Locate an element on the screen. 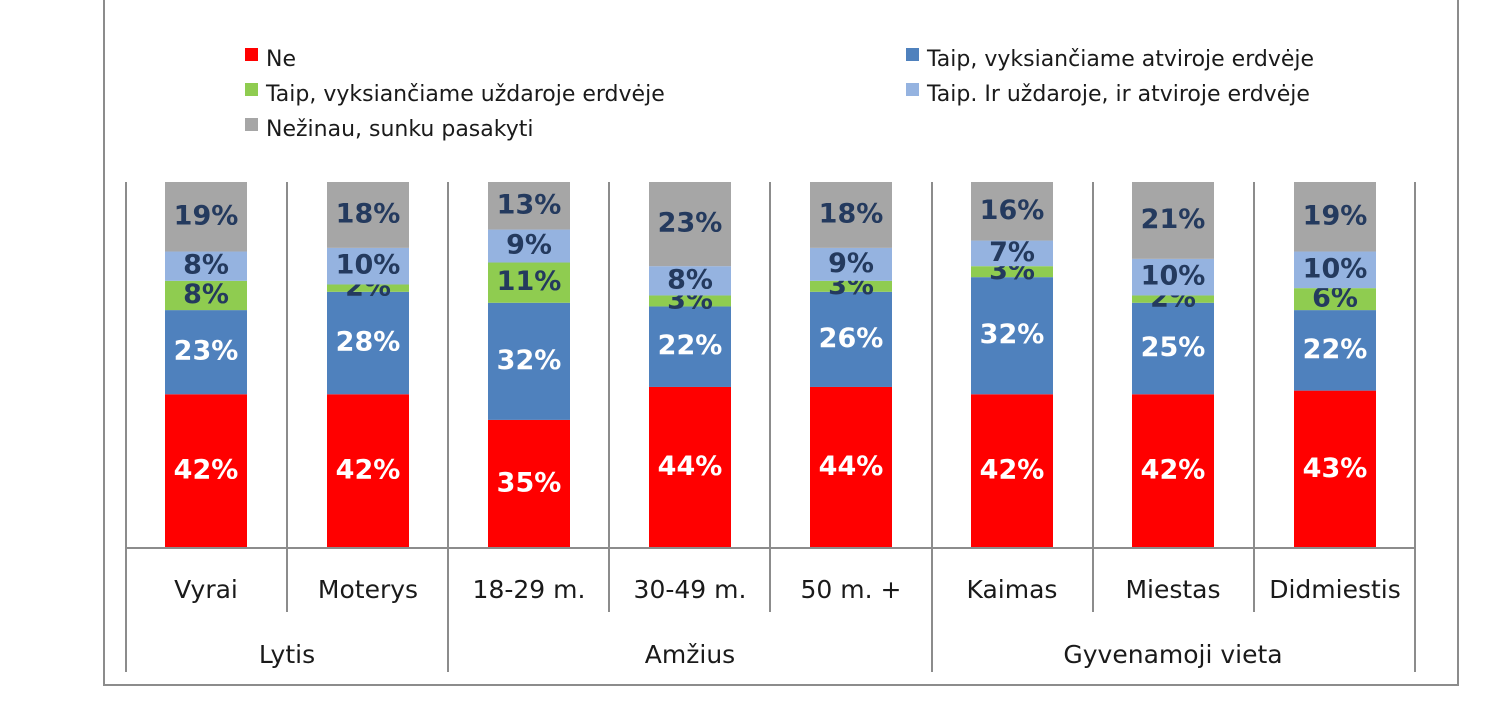  category-label-moterys: Moterys is located at coordinates (368, 589).